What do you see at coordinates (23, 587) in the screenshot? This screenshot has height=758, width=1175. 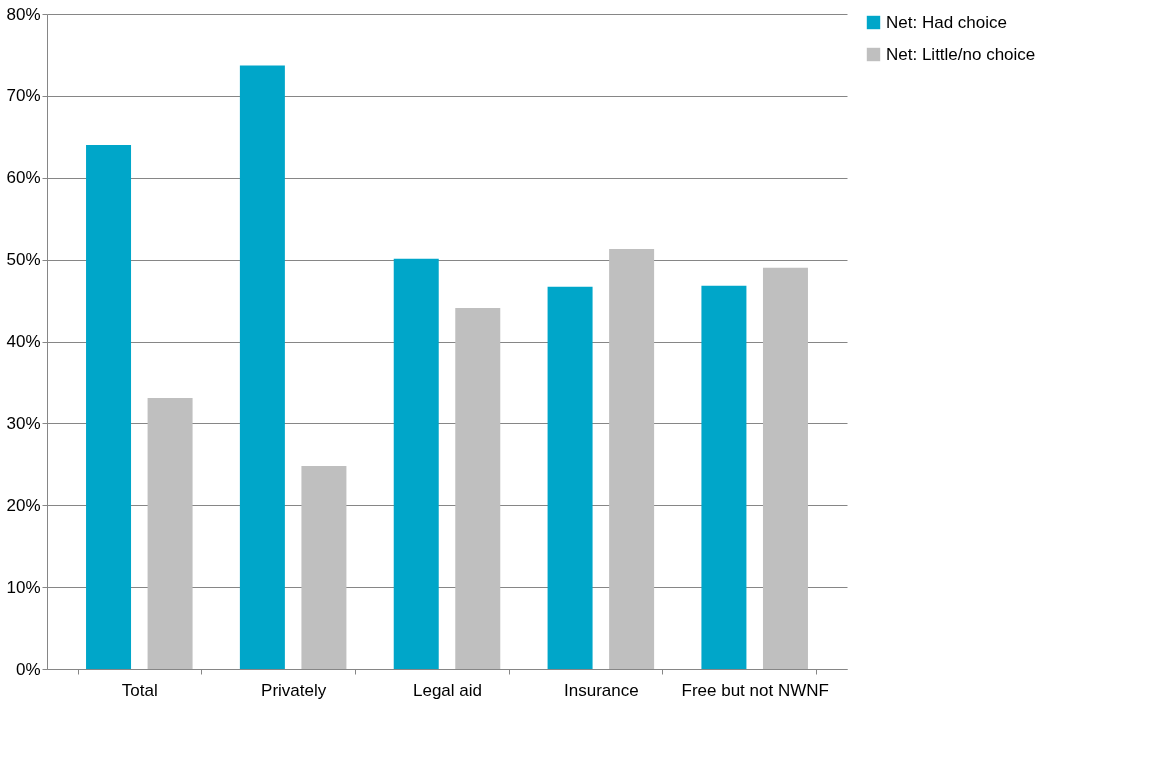 I see `y-tick-label: 10%` at bounding box center [23, 587].